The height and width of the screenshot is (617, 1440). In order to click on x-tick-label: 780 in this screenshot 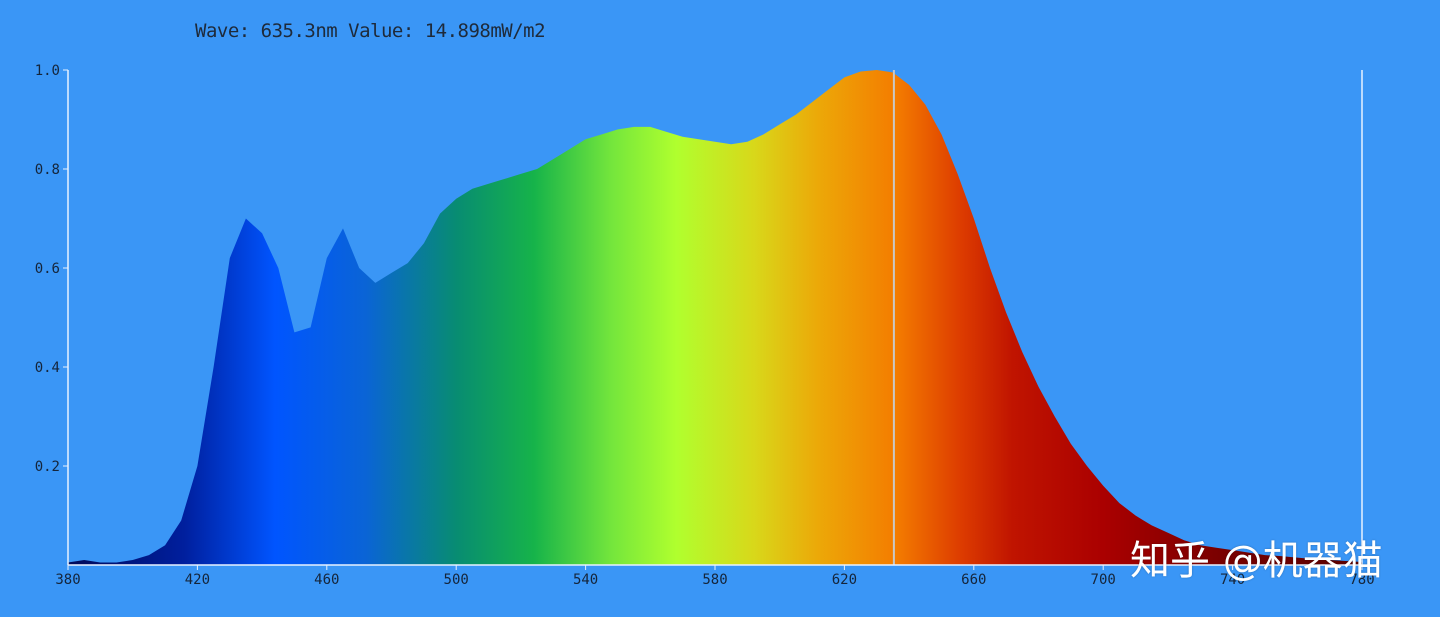, I will do `click(1361, 580)`.